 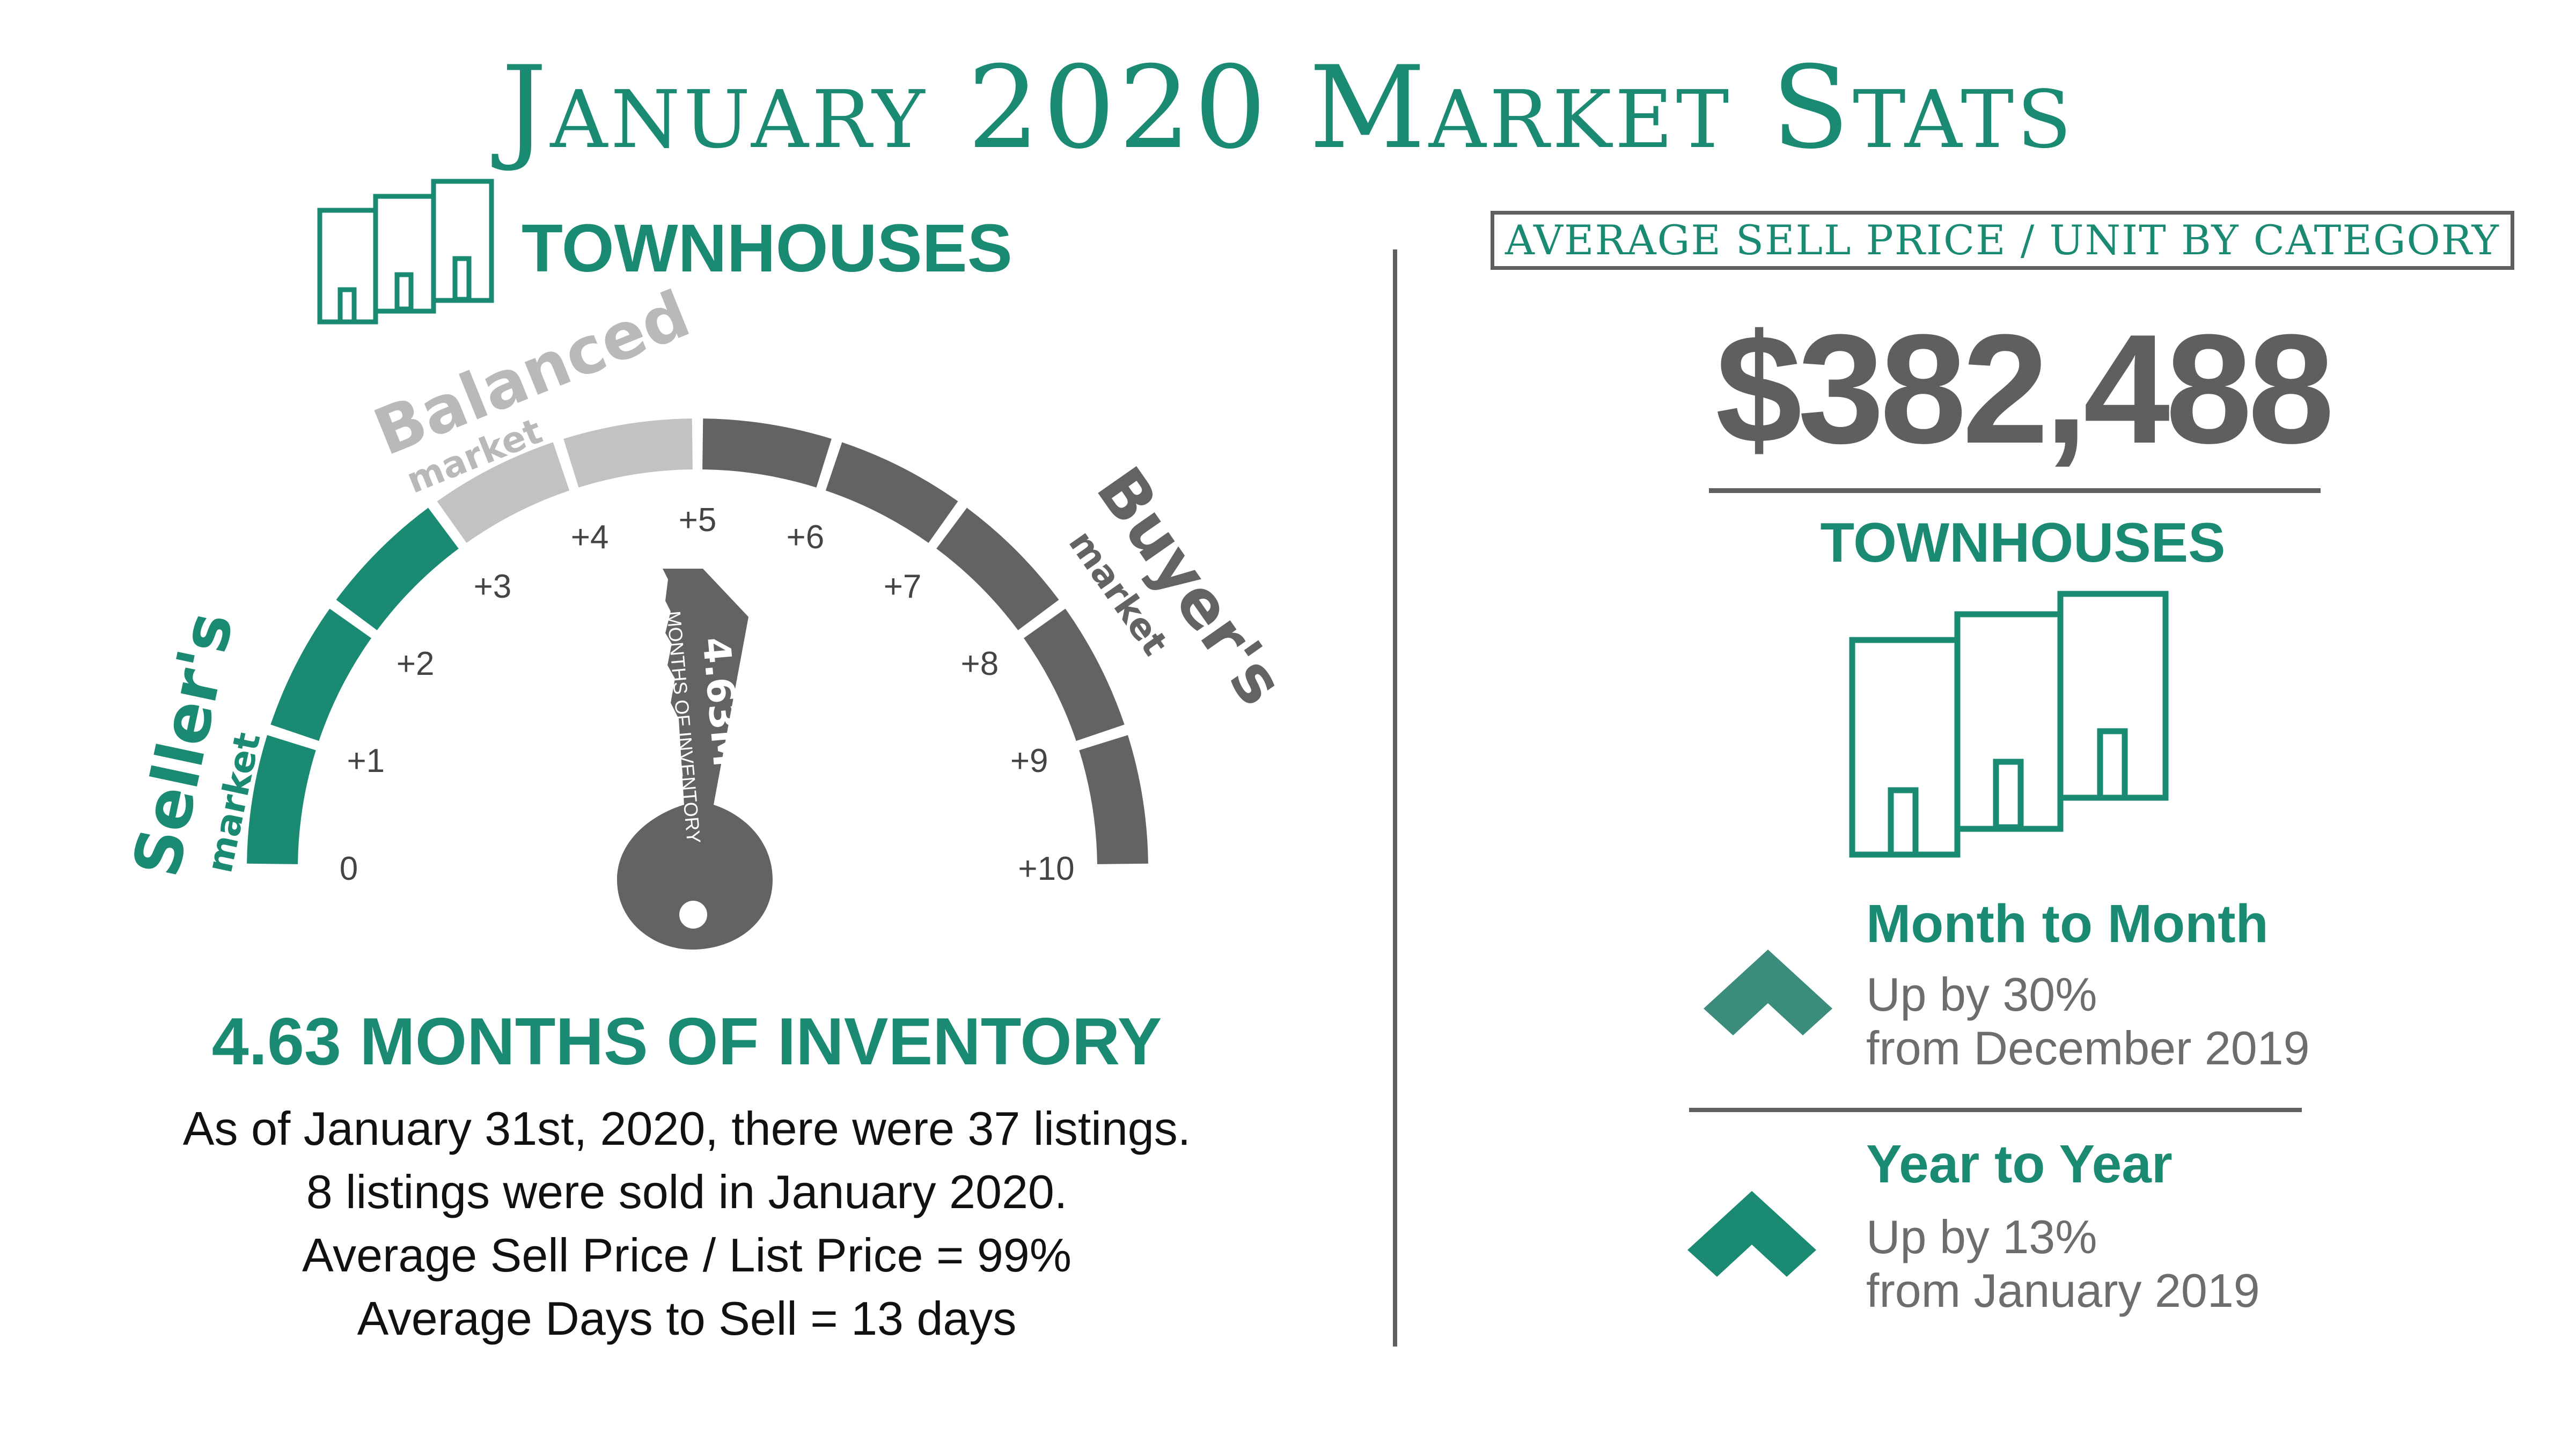 I want to click on month-to-month-title: Month to Month, so click(x=2067, y=924).